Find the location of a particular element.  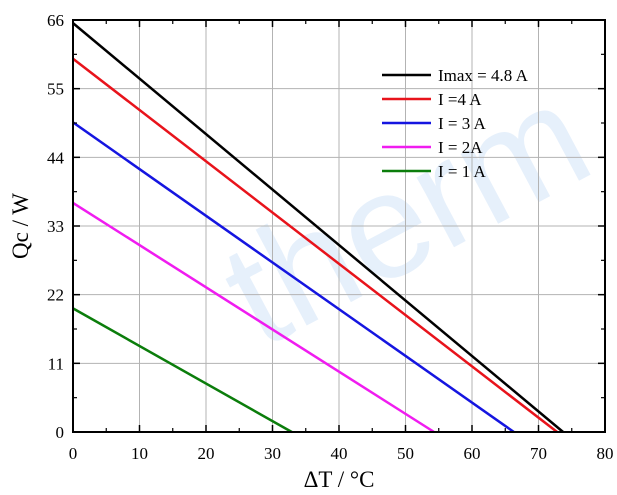

x-tick-label: 70 is located at coordinates (538, 453).